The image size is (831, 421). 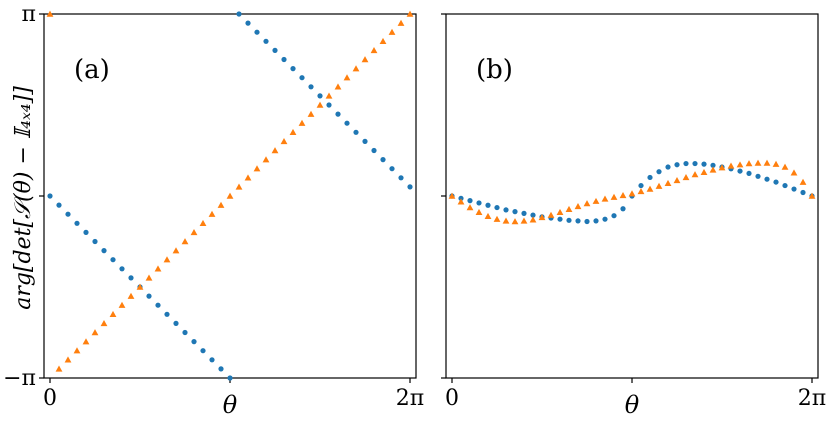 What do you see at coordinates (92, 70) in the screenshot?
I see `panel-label: (a)` at bounding box center [92, 70].